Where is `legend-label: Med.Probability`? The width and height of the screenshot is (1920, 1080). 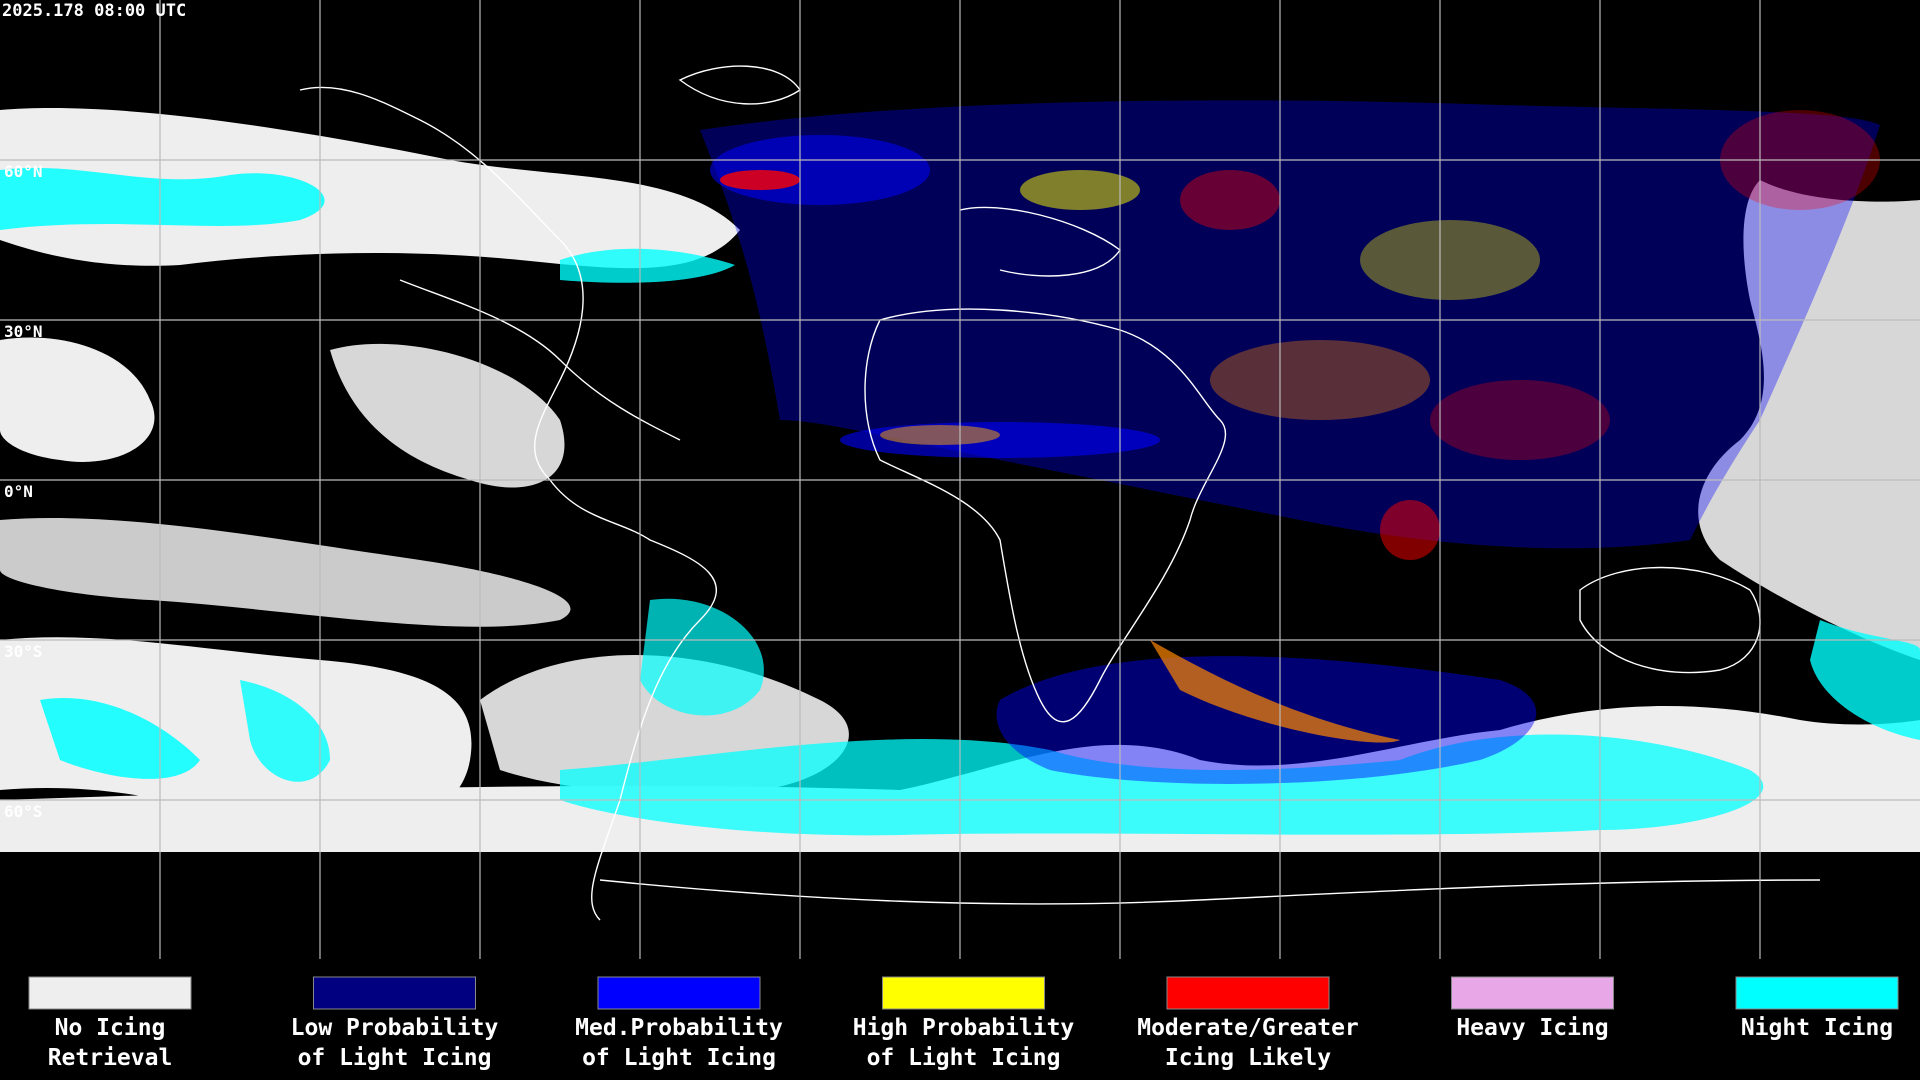
legend-label: Med.Probability is located at coordinates (679, 1028).